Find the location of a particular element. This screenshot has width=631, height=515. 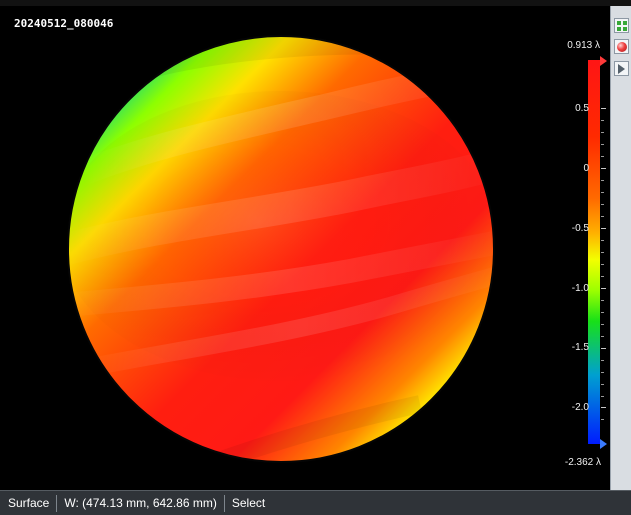

color-scale-label: -0.5 is located at coordinates (580, 228).